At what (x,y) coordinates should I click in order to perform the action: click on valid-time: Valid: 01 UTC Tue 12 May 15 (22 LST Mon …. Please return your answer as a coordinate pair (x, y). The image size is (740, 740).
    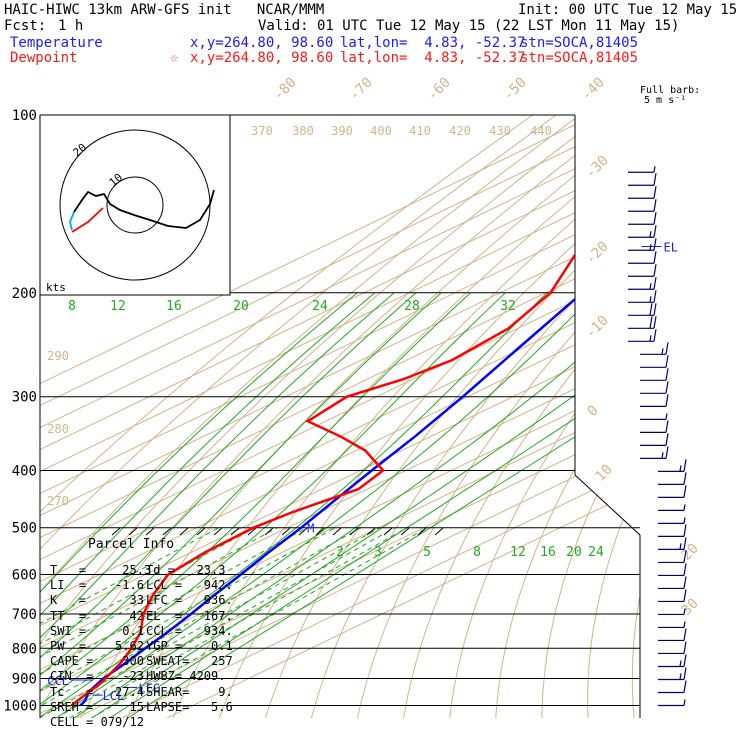
    Looking at the image, I should click on (469, 26).